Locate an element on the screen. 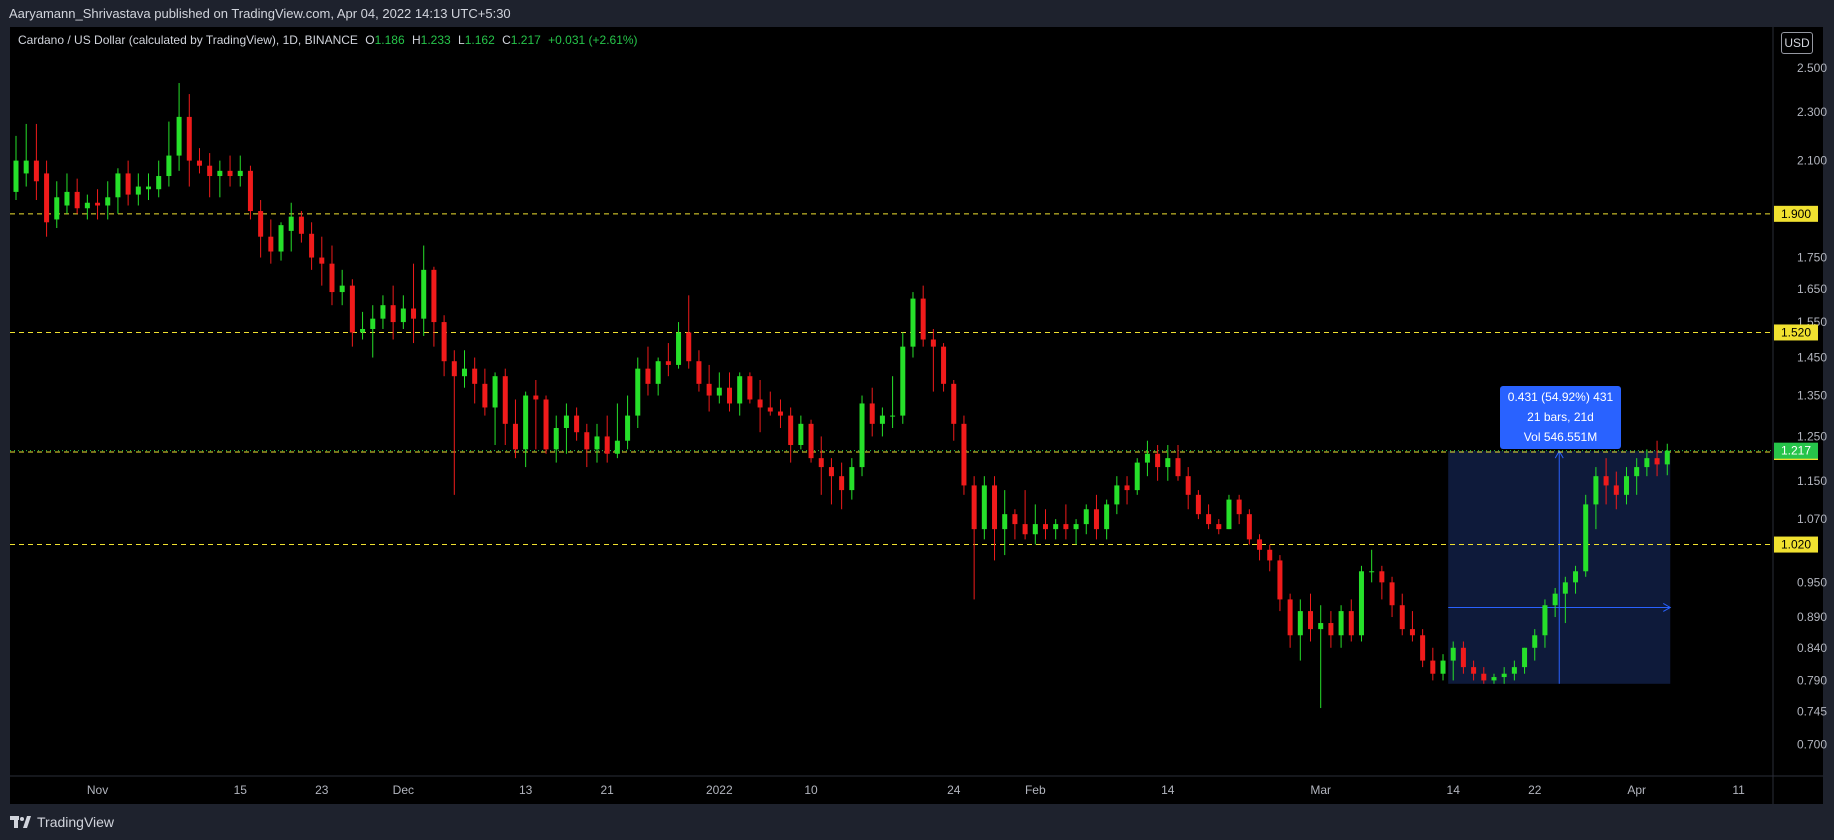 The height and width of the screenshot is (840, 1834). measure-change: 0.431 (54.92%) 431 is located at coordinates (1560, 397).